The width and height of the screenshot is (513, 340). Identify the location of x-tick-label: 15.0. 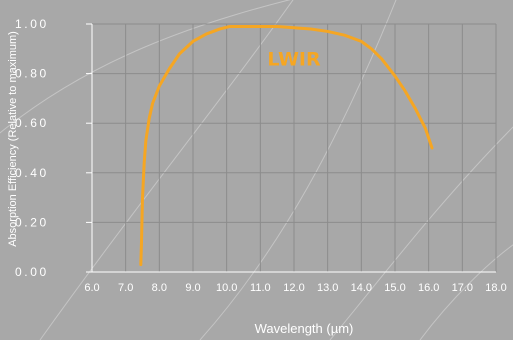
(394, 288).